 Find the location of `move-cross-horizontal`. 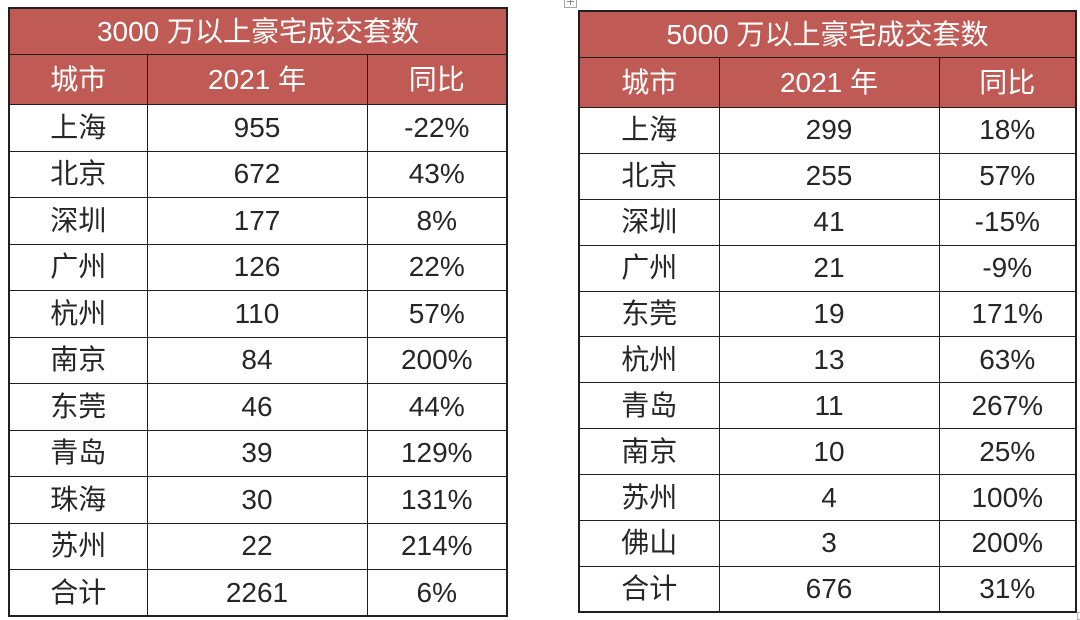

move-cross-horizontal is located at coordinates (570, 1).